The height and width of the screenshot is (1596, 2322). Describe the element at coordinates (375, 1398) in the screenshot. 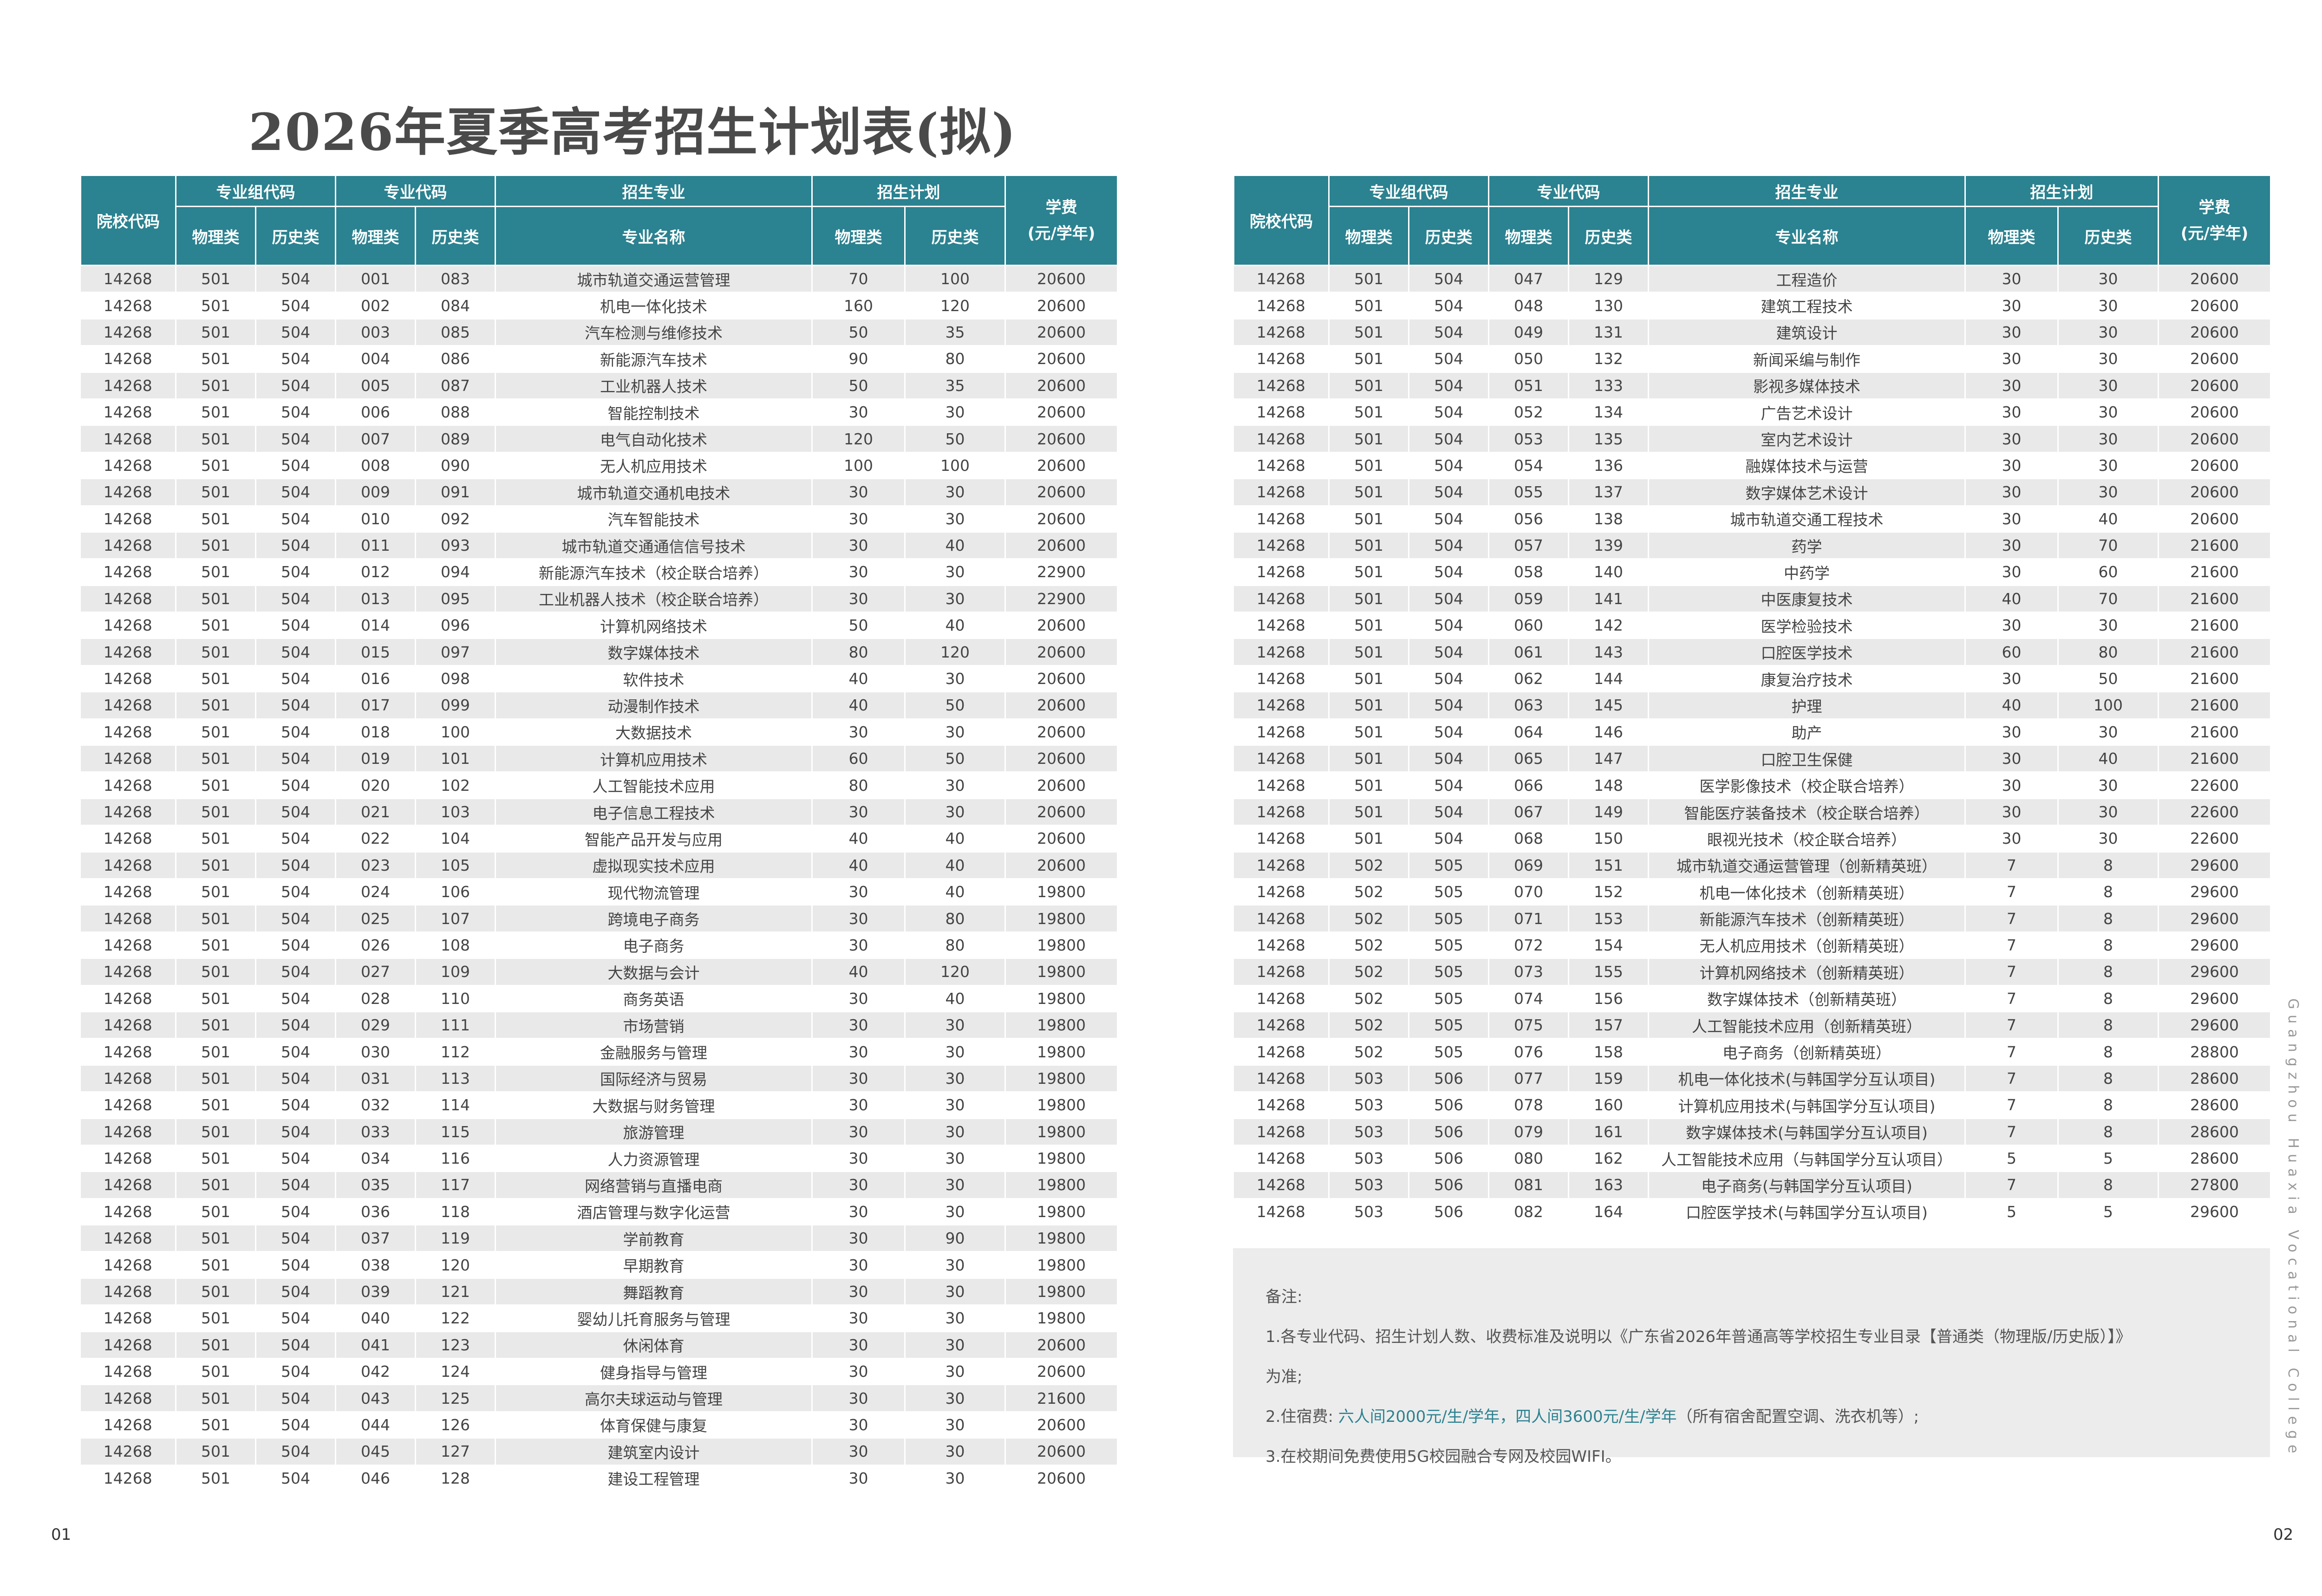

I see `major-physics-cell: 043` at that location.